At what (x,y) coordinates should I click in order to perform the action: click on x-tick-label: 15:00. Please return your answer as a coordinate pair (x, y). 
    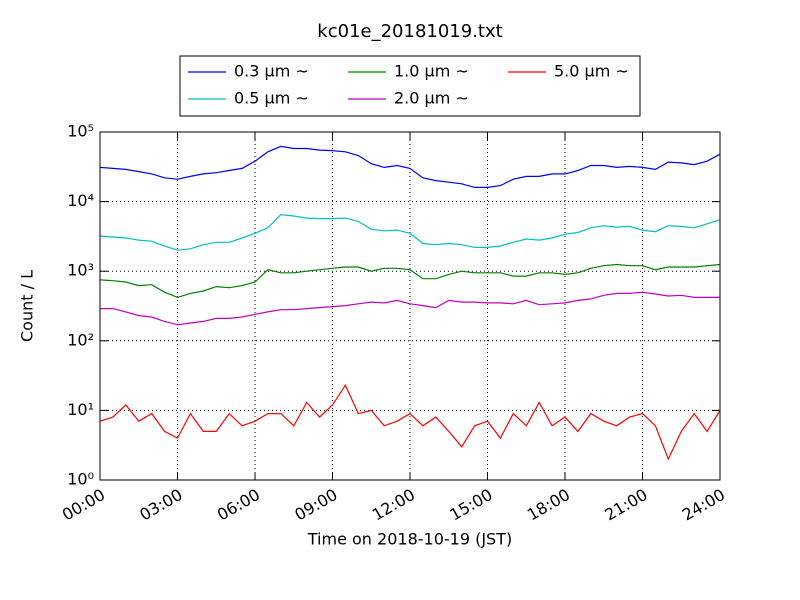
    Looking at the image, I should click on (470, 505).